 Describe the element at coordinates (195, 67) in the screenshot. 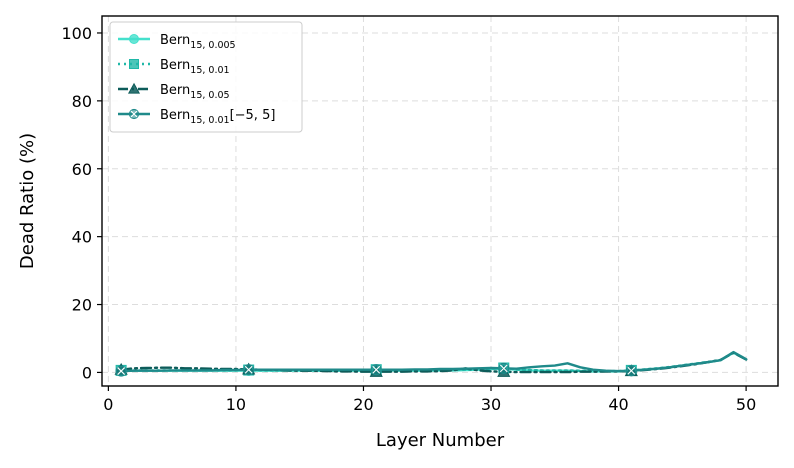

I see `legend-label: Bern15, 0.01` at that location.